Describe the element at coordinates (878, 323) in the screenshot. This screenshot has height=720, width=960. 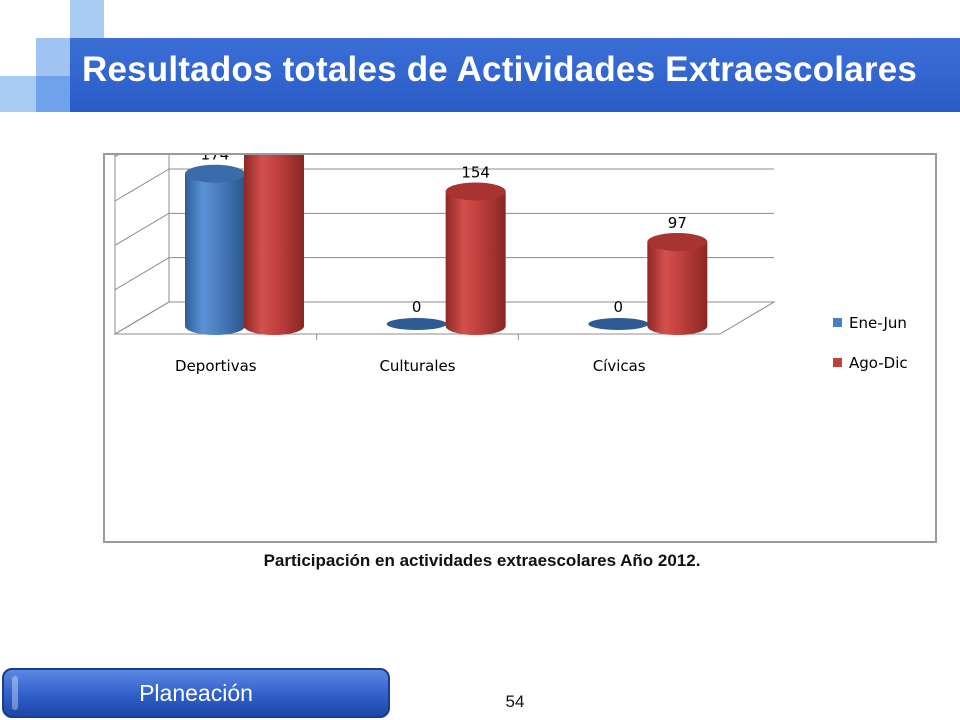
I see `legend-label: Ene-Jun` at that location.